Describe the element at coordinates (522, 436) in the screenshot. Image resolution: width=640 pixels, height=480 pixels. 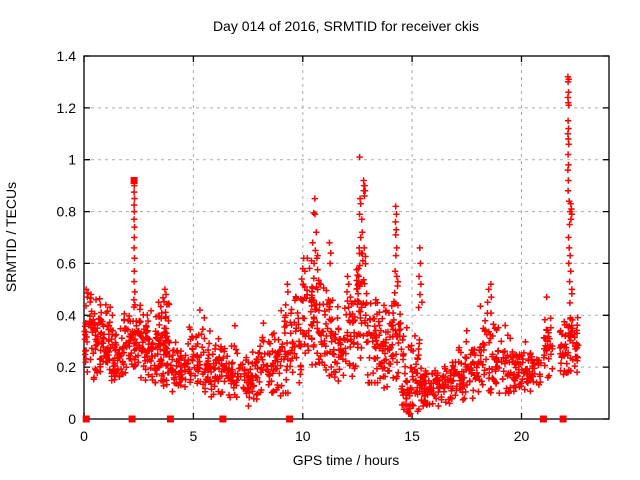
I see `x-tick-label: 20` at that location.